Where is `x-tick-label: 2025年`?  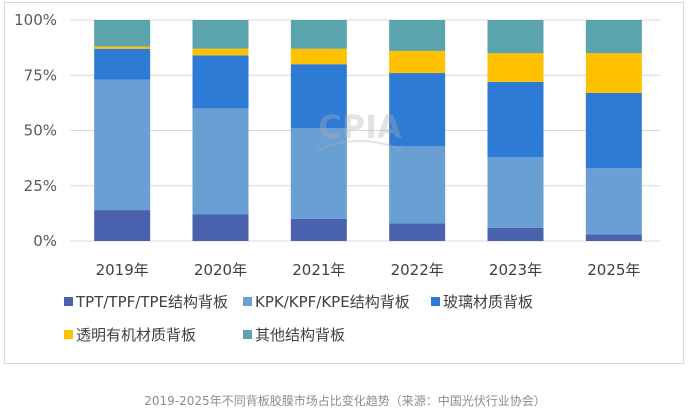 x-tick-label: 2025年 is located at coordinates (613, 270).